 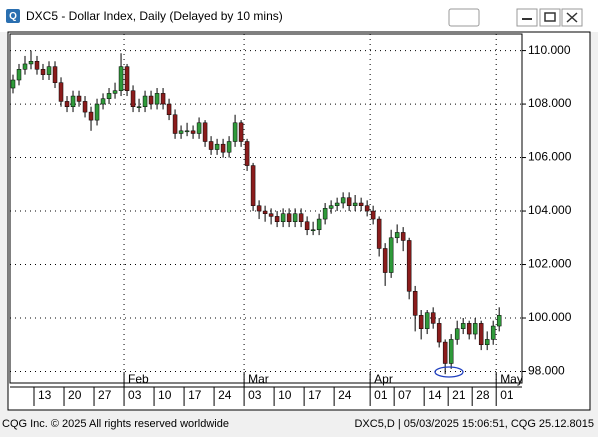 What do you see at coordinates (285, 395) in the screenshot?
I see `x-tick-label: 10` at bounding box center [285, 395].